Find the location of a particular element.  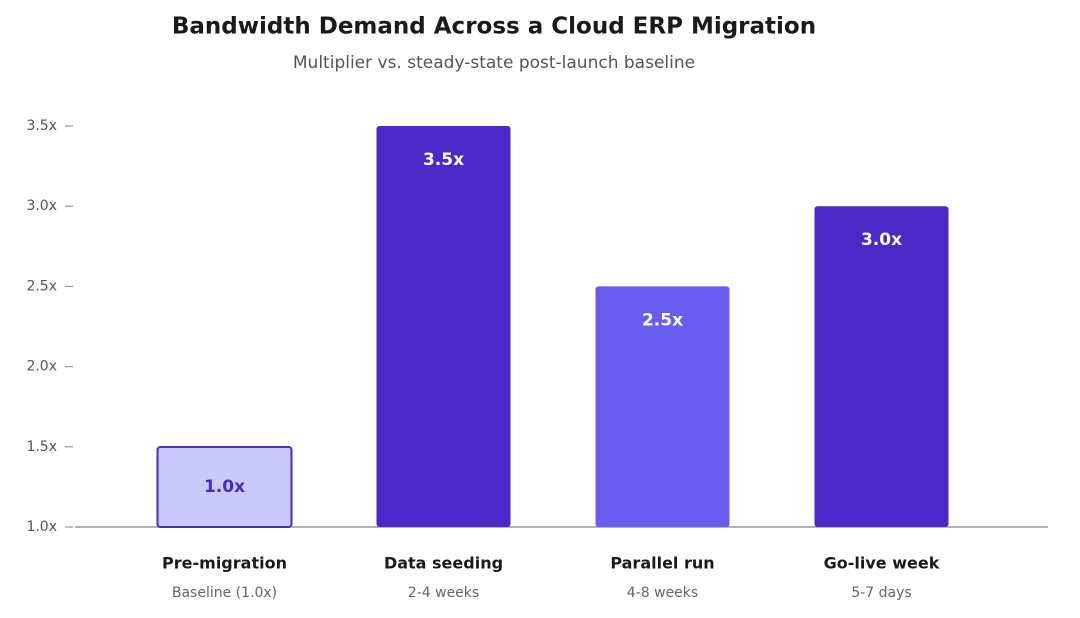

y-tick-label: 1.0x is located at coordinates (41, 527).